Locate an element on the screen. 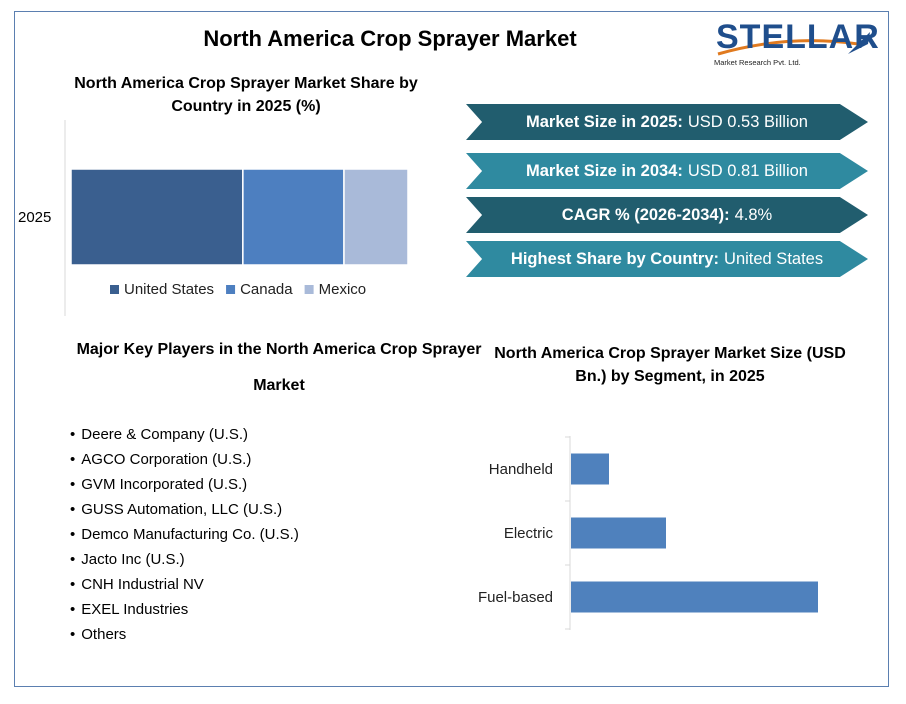 Image resolution: width=906 pixels, height=704 pixels. logo-swoosh-icon is located at coordinates (793, 44).